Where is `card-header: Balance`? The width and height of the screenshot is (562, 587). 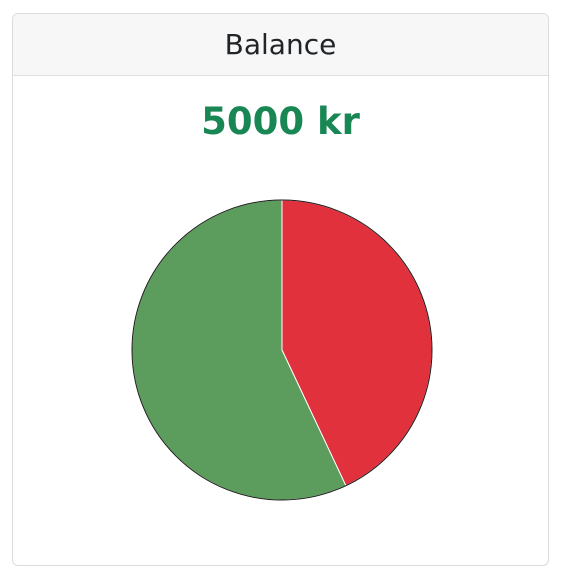
card-header: Balance is located at coordinates (280, 45).